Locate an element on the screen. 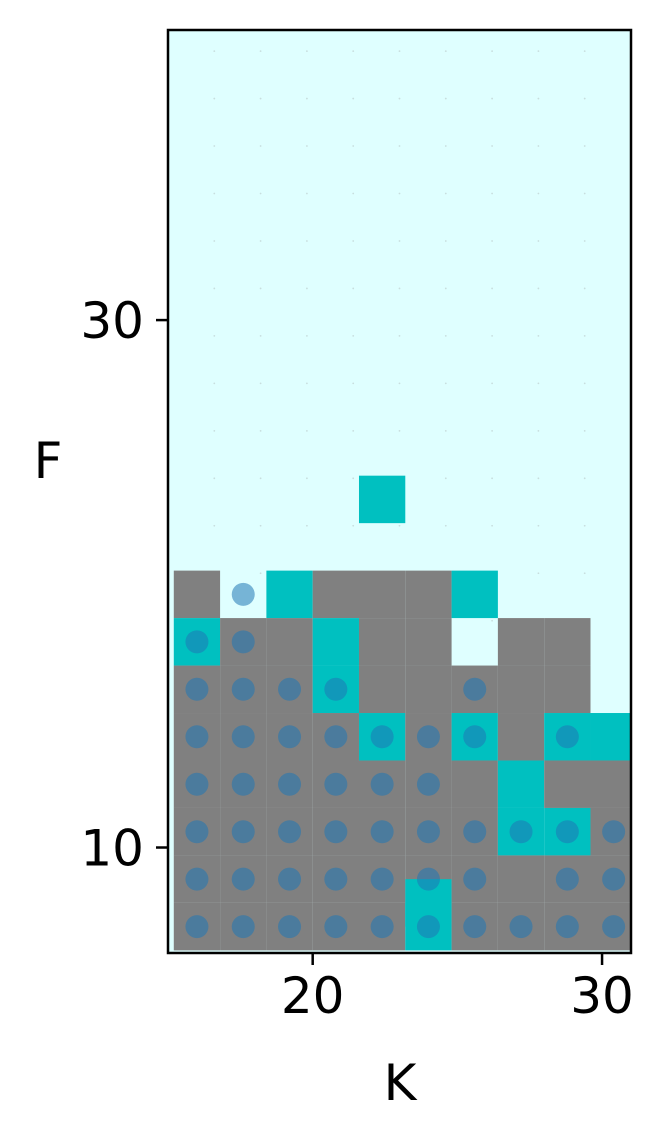  x-axis-label: K is located at coordinates (401, 1083).